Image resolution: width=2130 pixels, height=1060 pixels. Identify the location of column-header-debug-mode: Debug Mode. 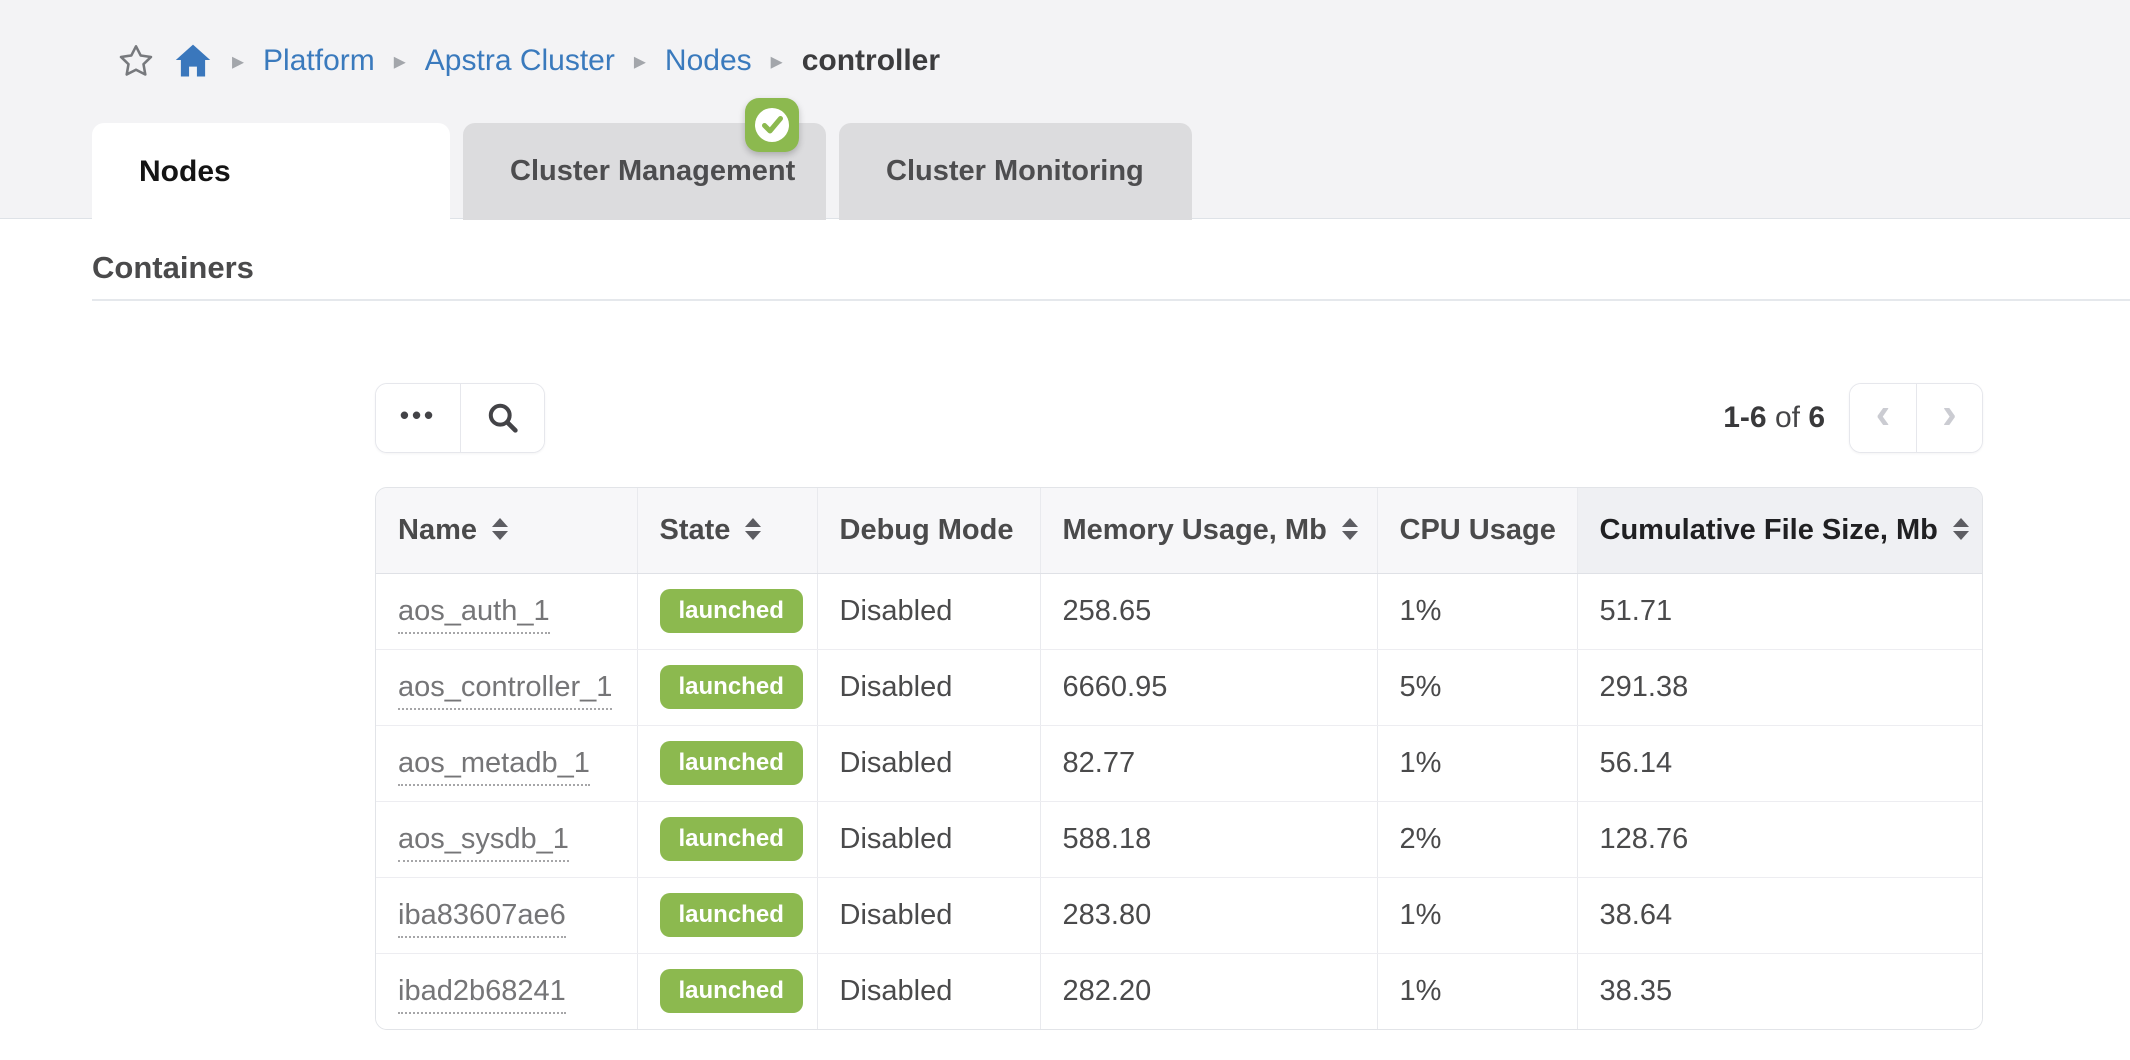
(929, 531).